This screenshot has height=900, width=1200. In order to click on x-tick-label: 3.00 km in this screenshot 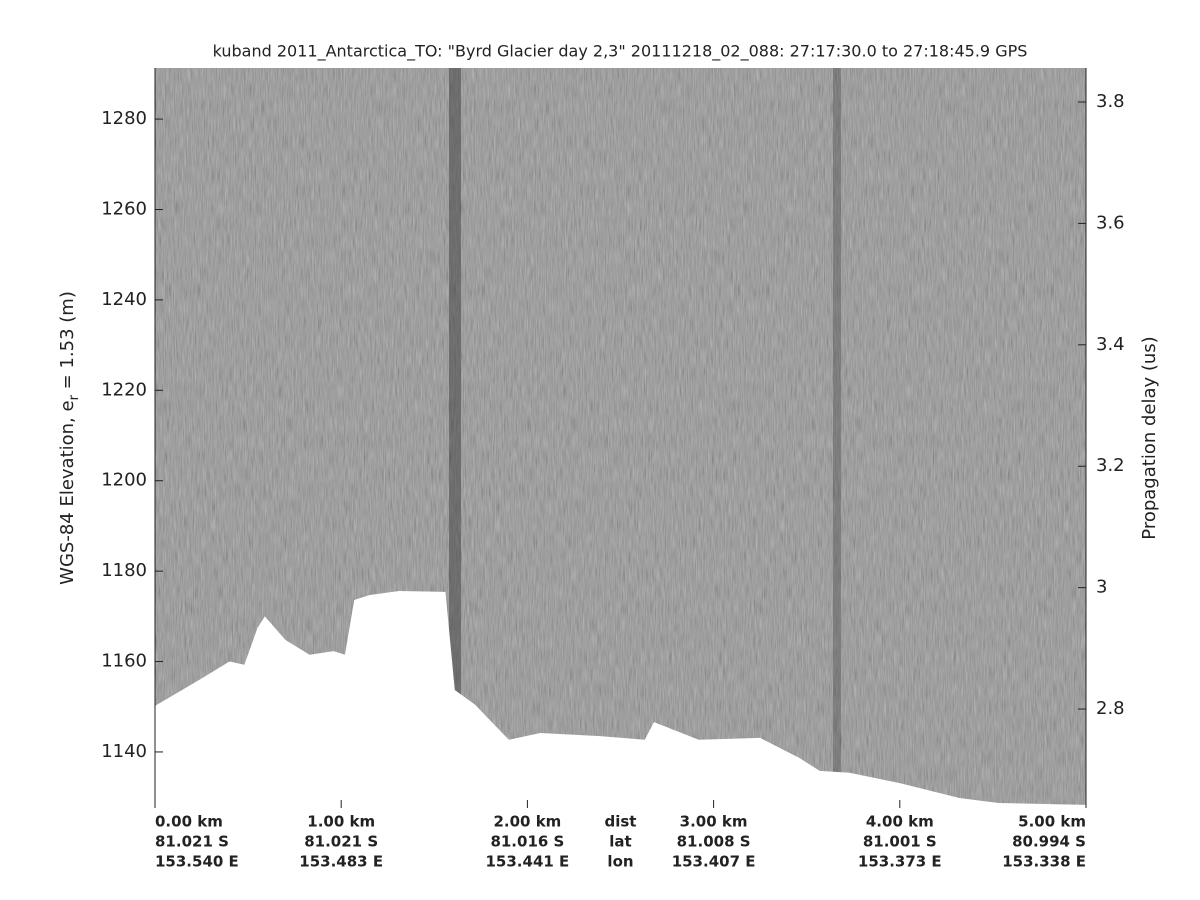, I will do `click(714, 822)`.